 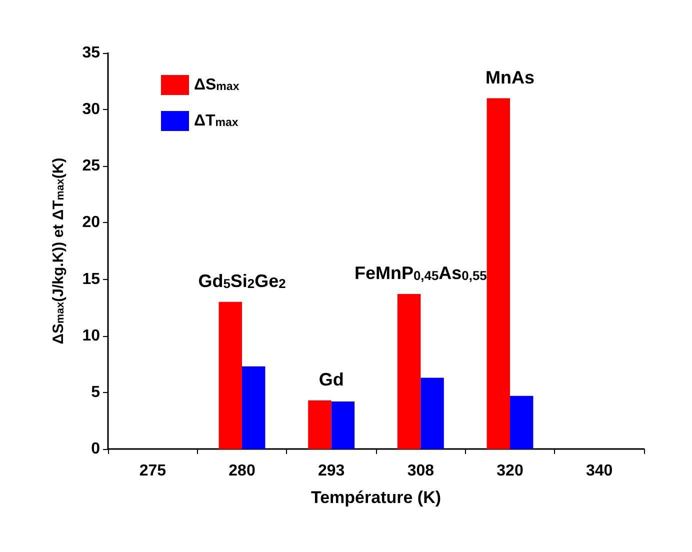 What do you see at coordinates (242, 471) in the screenshot?
I see `x-tick-label: 280` at bounding box center [242, 471].